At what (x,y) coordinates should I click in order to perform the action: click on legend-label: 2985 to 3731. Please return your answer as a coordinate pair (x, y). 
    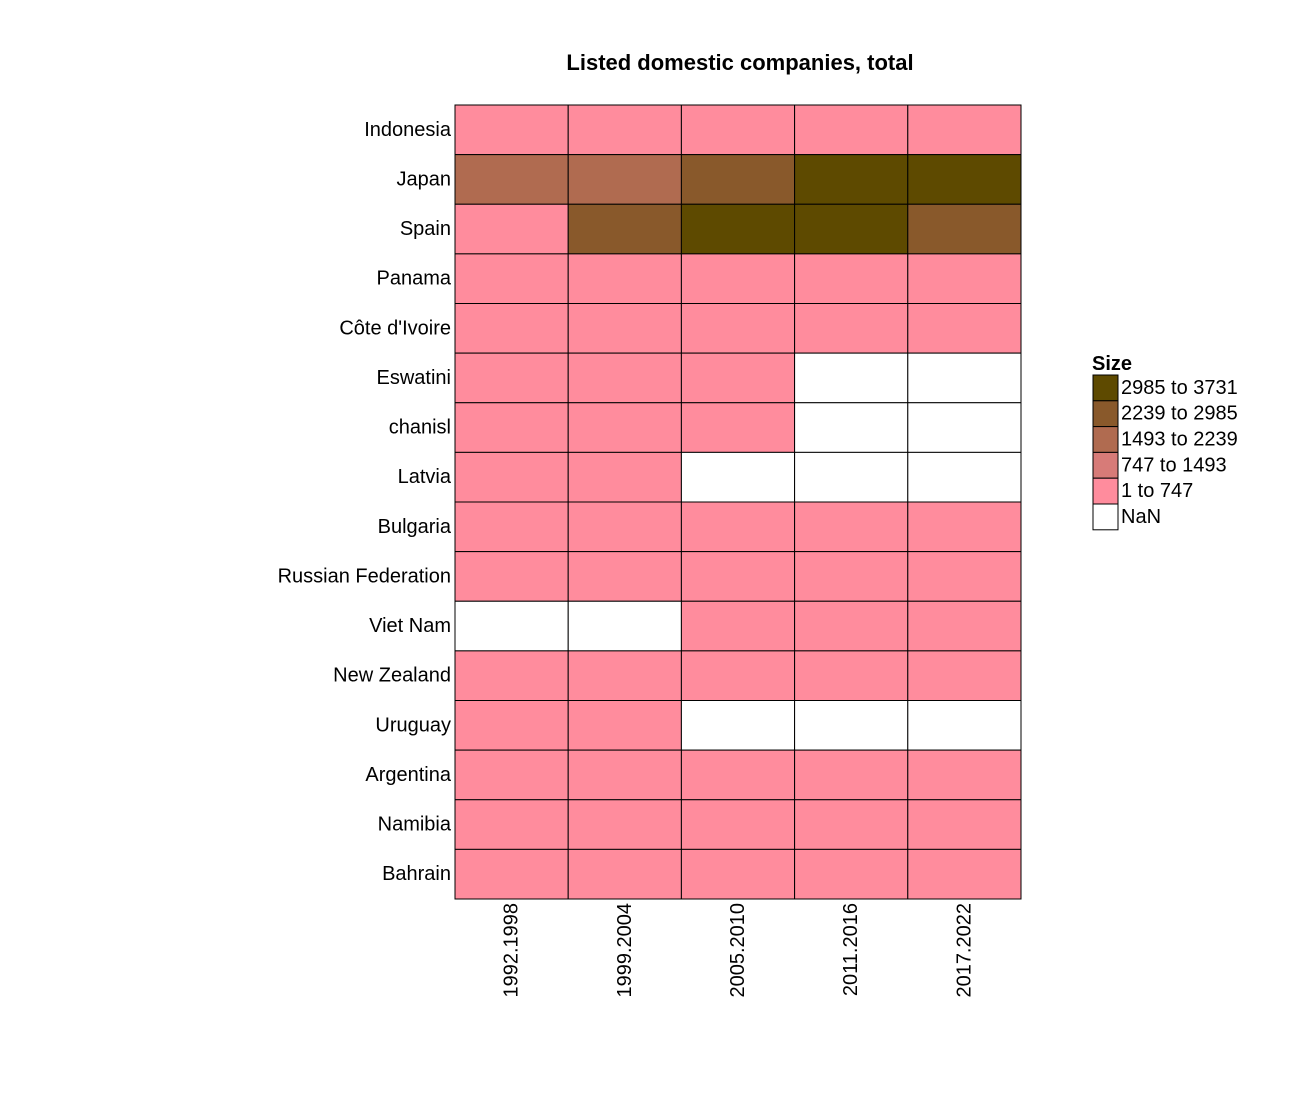
    Looking at the image, I should click on (1179, 388).